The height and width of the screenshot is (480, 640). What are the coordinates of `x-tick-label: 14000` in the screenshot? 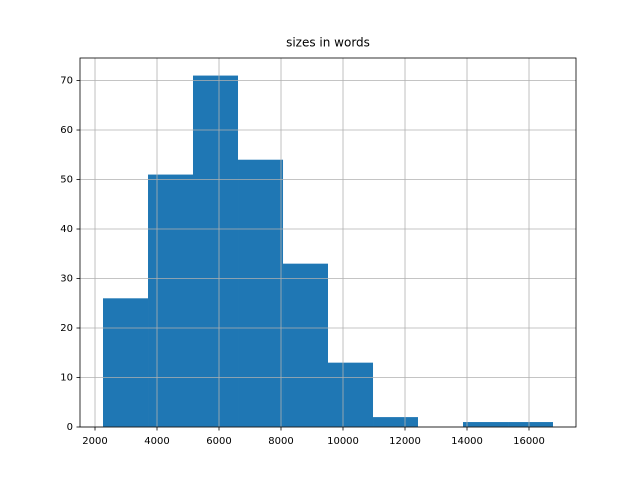 It's located at (467, 441).